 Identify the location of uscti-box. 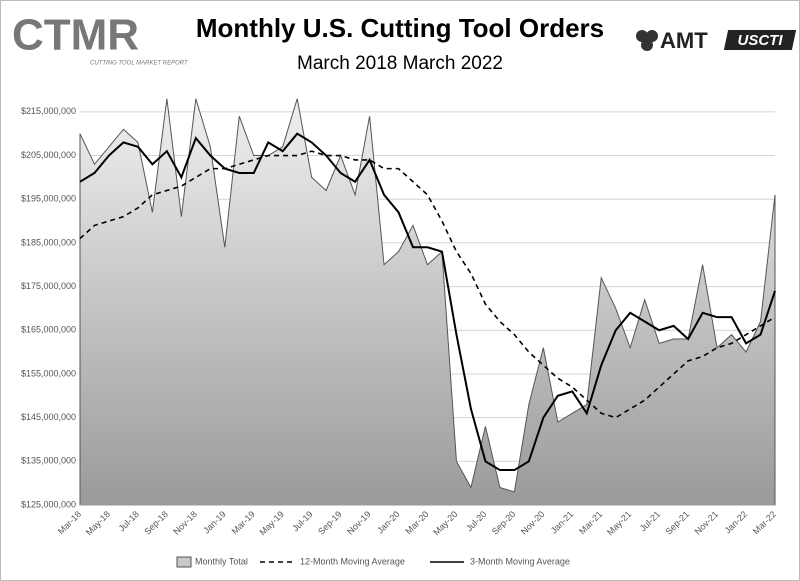
(760, 40).